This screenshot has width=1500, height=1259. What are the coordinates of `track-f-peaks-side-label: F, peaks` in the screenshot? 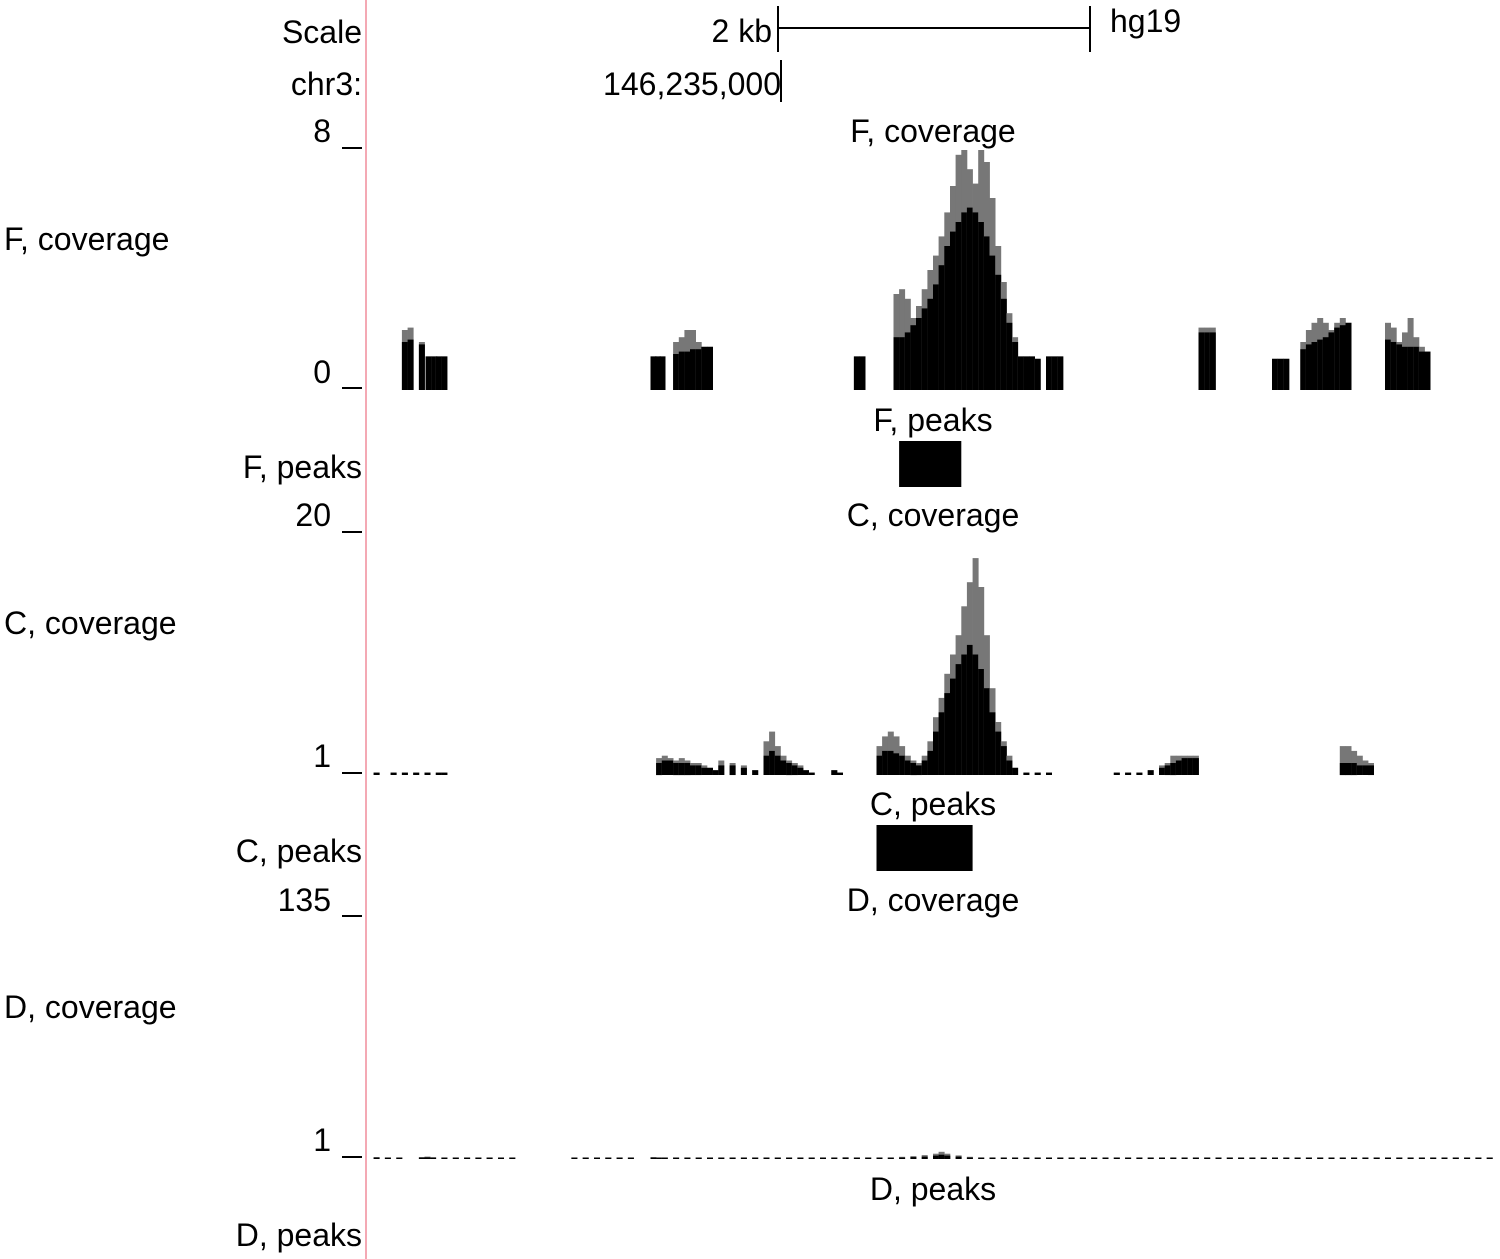 It's located at (302, 467).